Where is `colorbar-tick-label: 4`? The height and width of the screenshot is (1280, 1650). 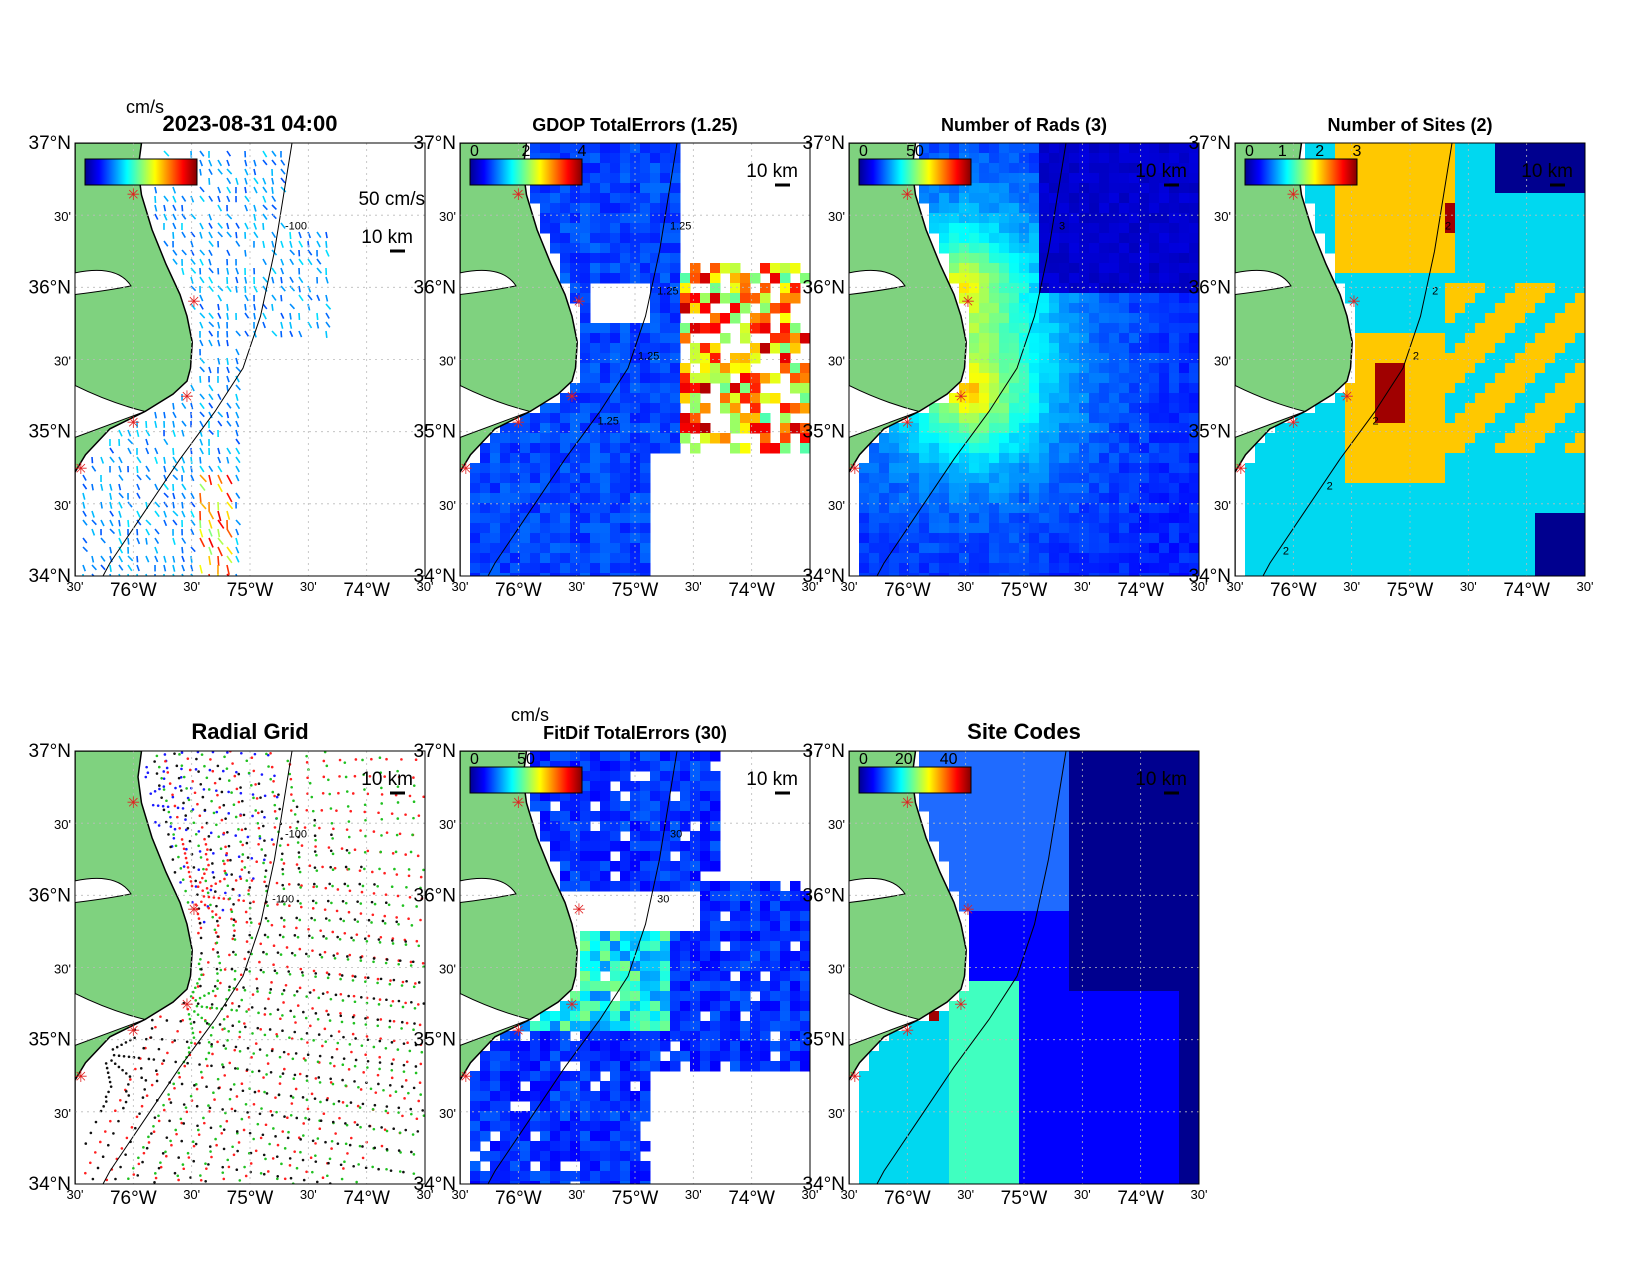 colorbar-tick-label: 4 is located at coordinates (582, 151).